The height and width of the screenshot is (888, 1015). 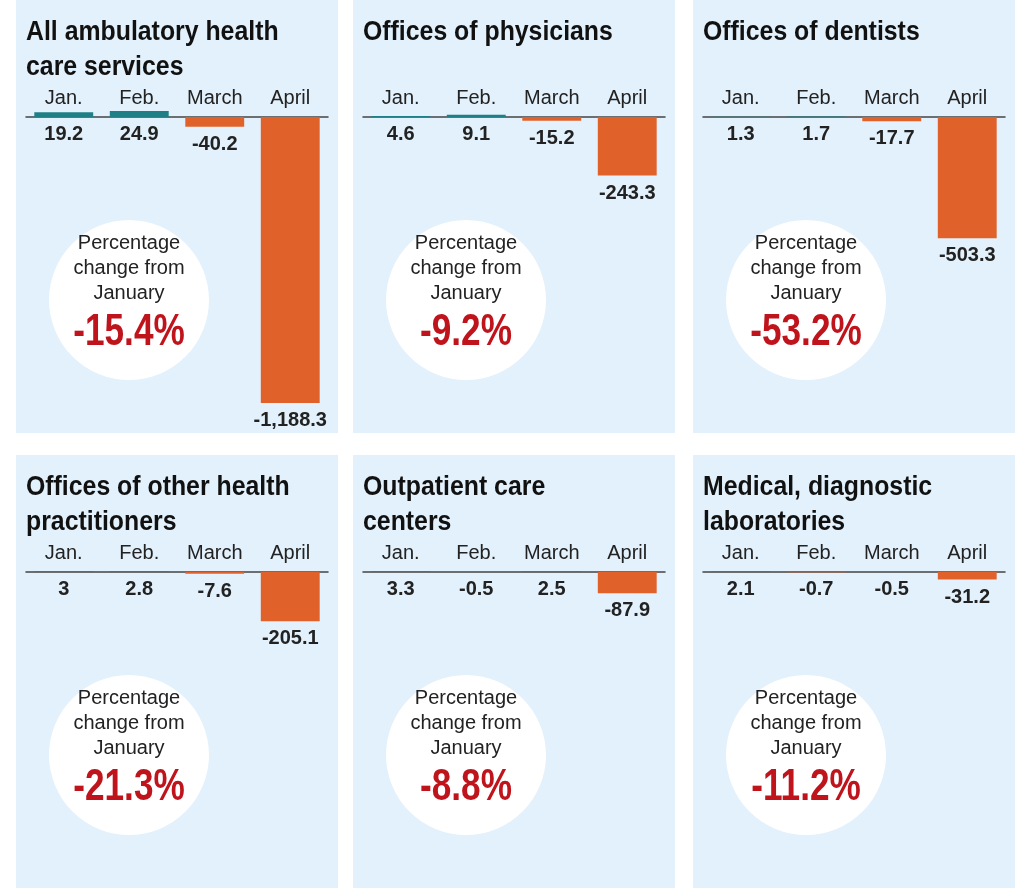 I want to click on text: -8.8%, so click(x=466, y=785).